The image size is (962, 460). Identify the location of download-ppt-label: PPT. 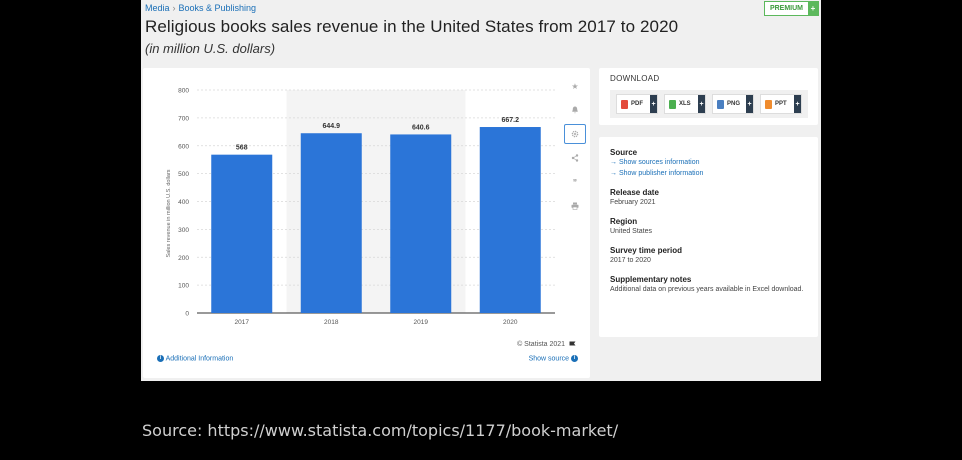
(781, 104).